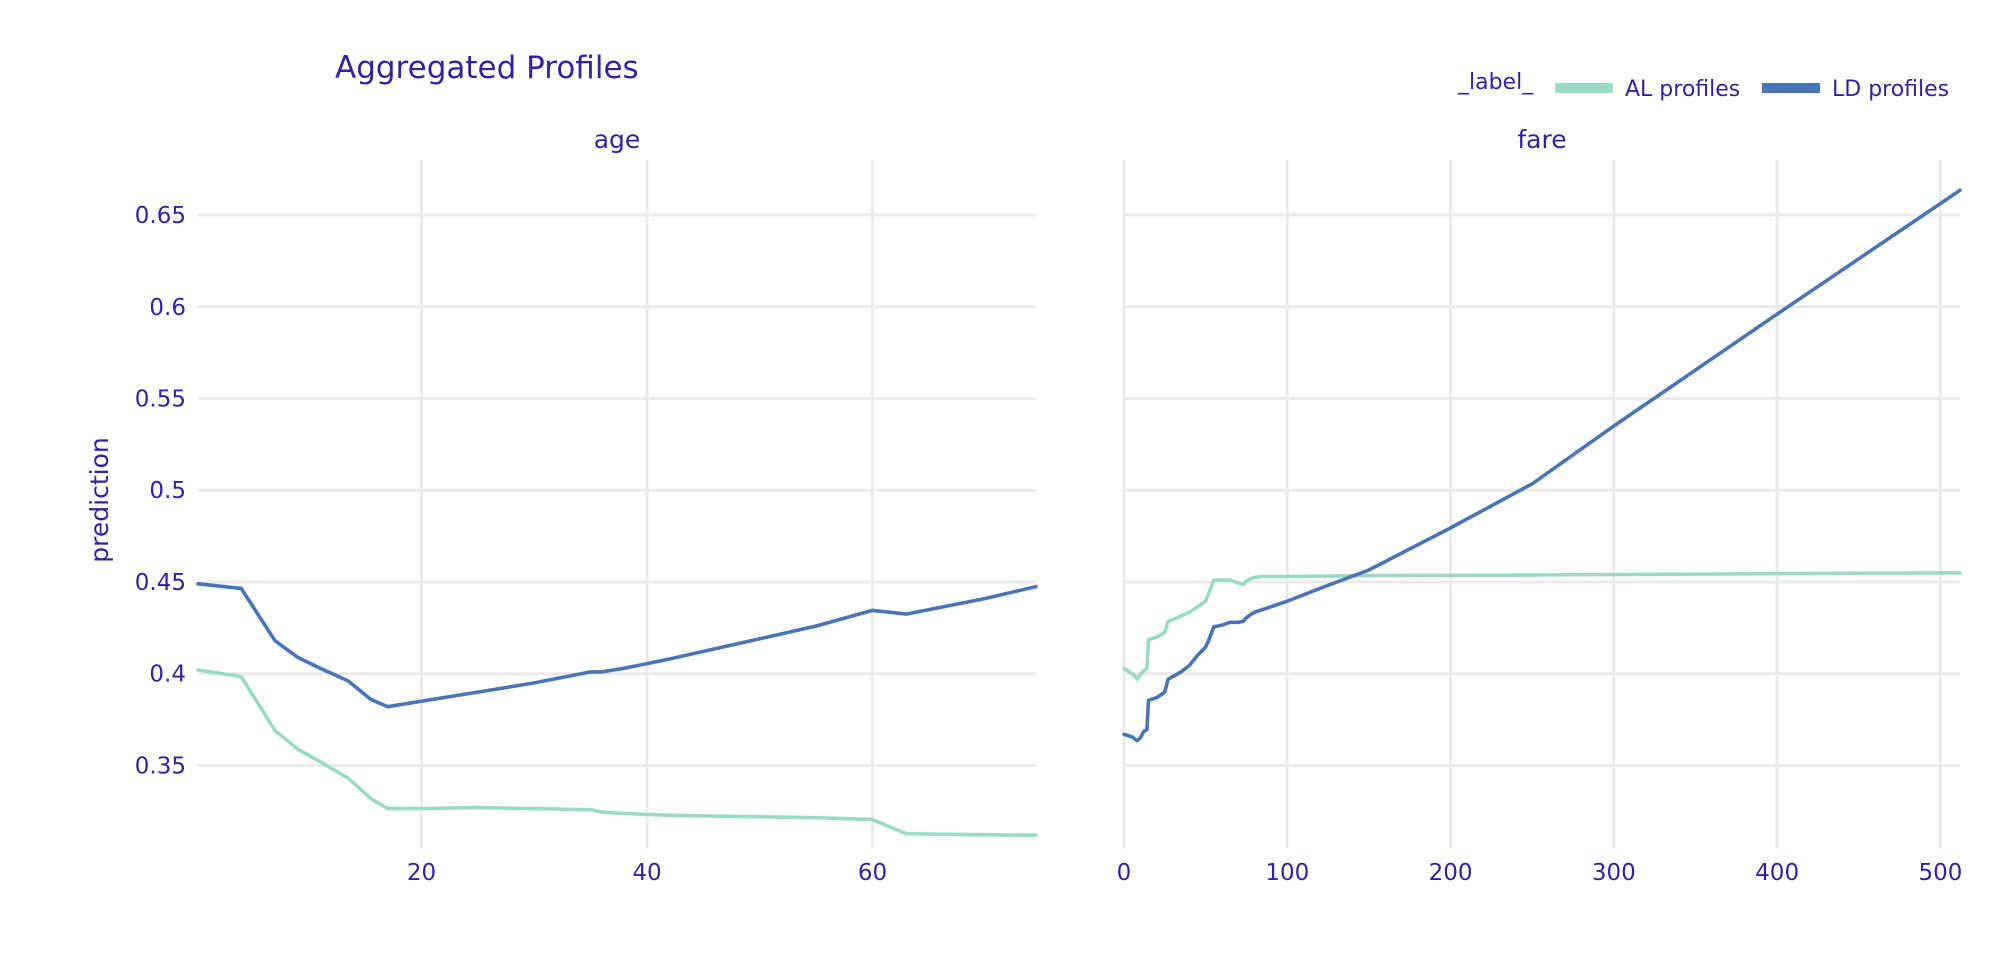 Image resolution: width=2006 pixels, height=960 pixels. What do you see at coordinates (617, 752) in the screenshot?
I see `series-line-al-profiles-age` at bounding box center [617, 752].